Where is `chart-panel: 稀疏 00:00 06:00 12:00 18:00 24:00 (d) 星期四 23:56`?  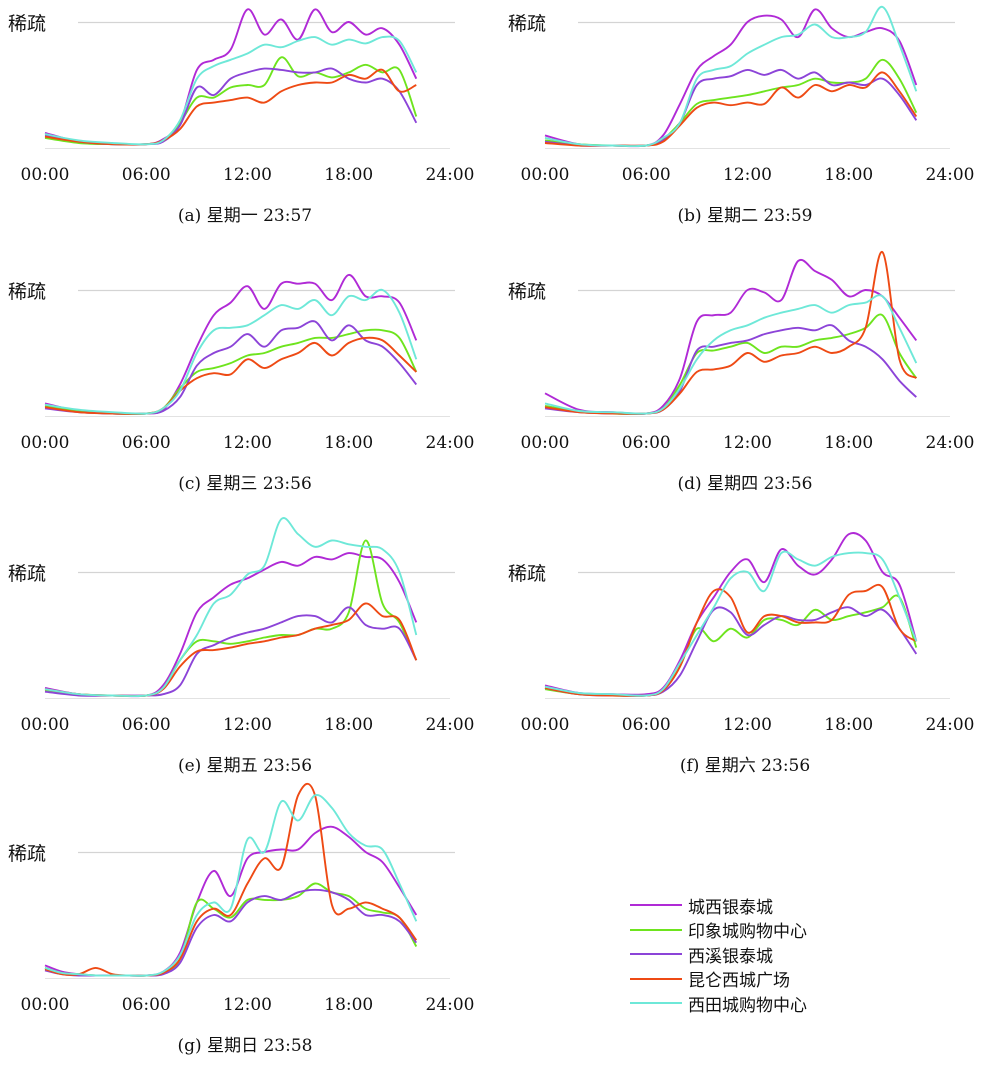 chart-panel: 稀疏 00:00 06:00 12:00 18:00 24:00 (d) 星期四 23:56 is located at coordinates (750, 379).